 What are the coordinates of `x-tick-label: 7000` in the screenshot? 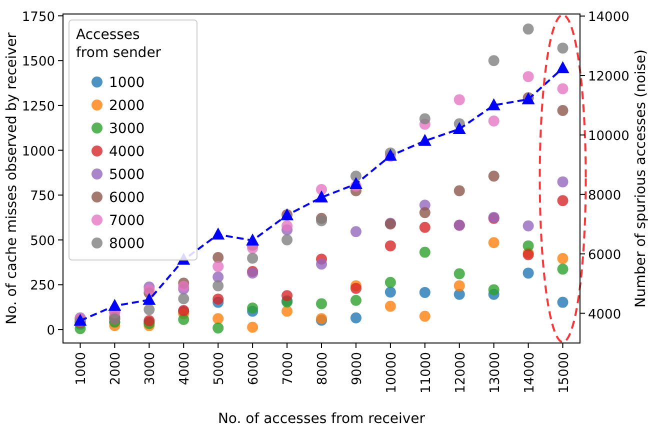 It's located at (288, 369).